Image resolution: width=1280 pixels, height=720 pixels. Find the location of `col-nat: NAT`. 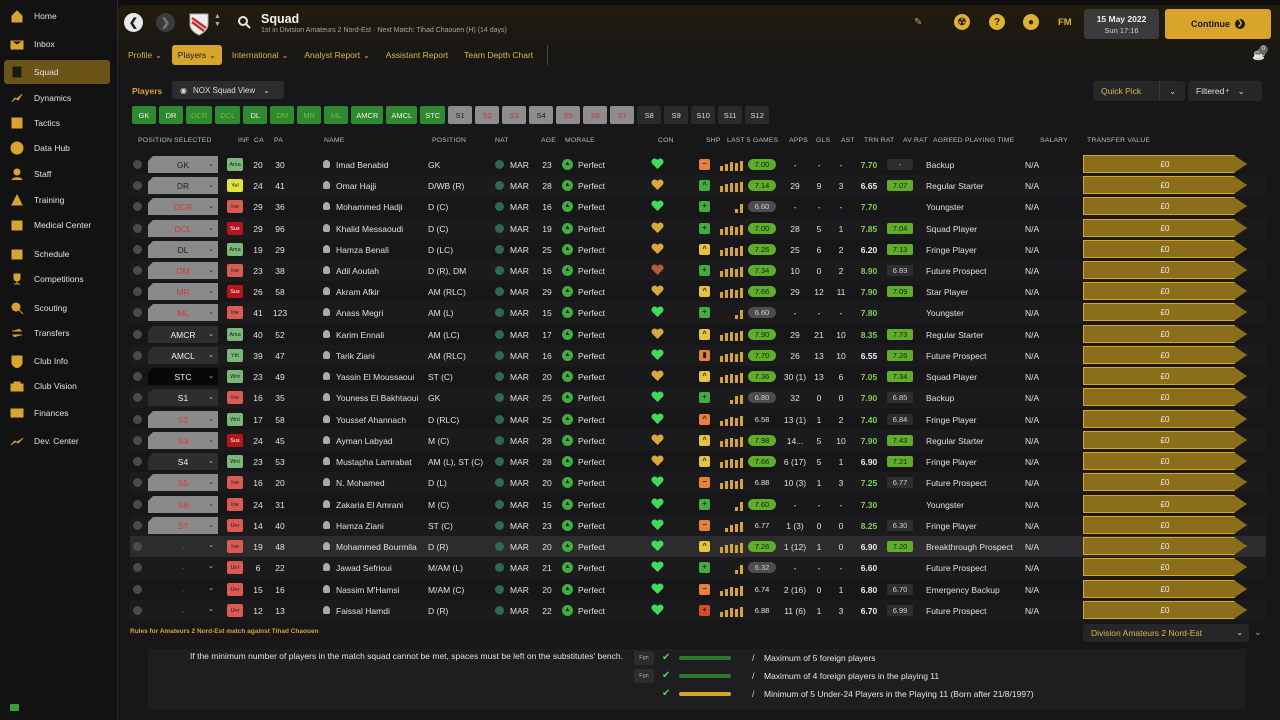

col-nat: NAT is located at coordinates (502, 140).